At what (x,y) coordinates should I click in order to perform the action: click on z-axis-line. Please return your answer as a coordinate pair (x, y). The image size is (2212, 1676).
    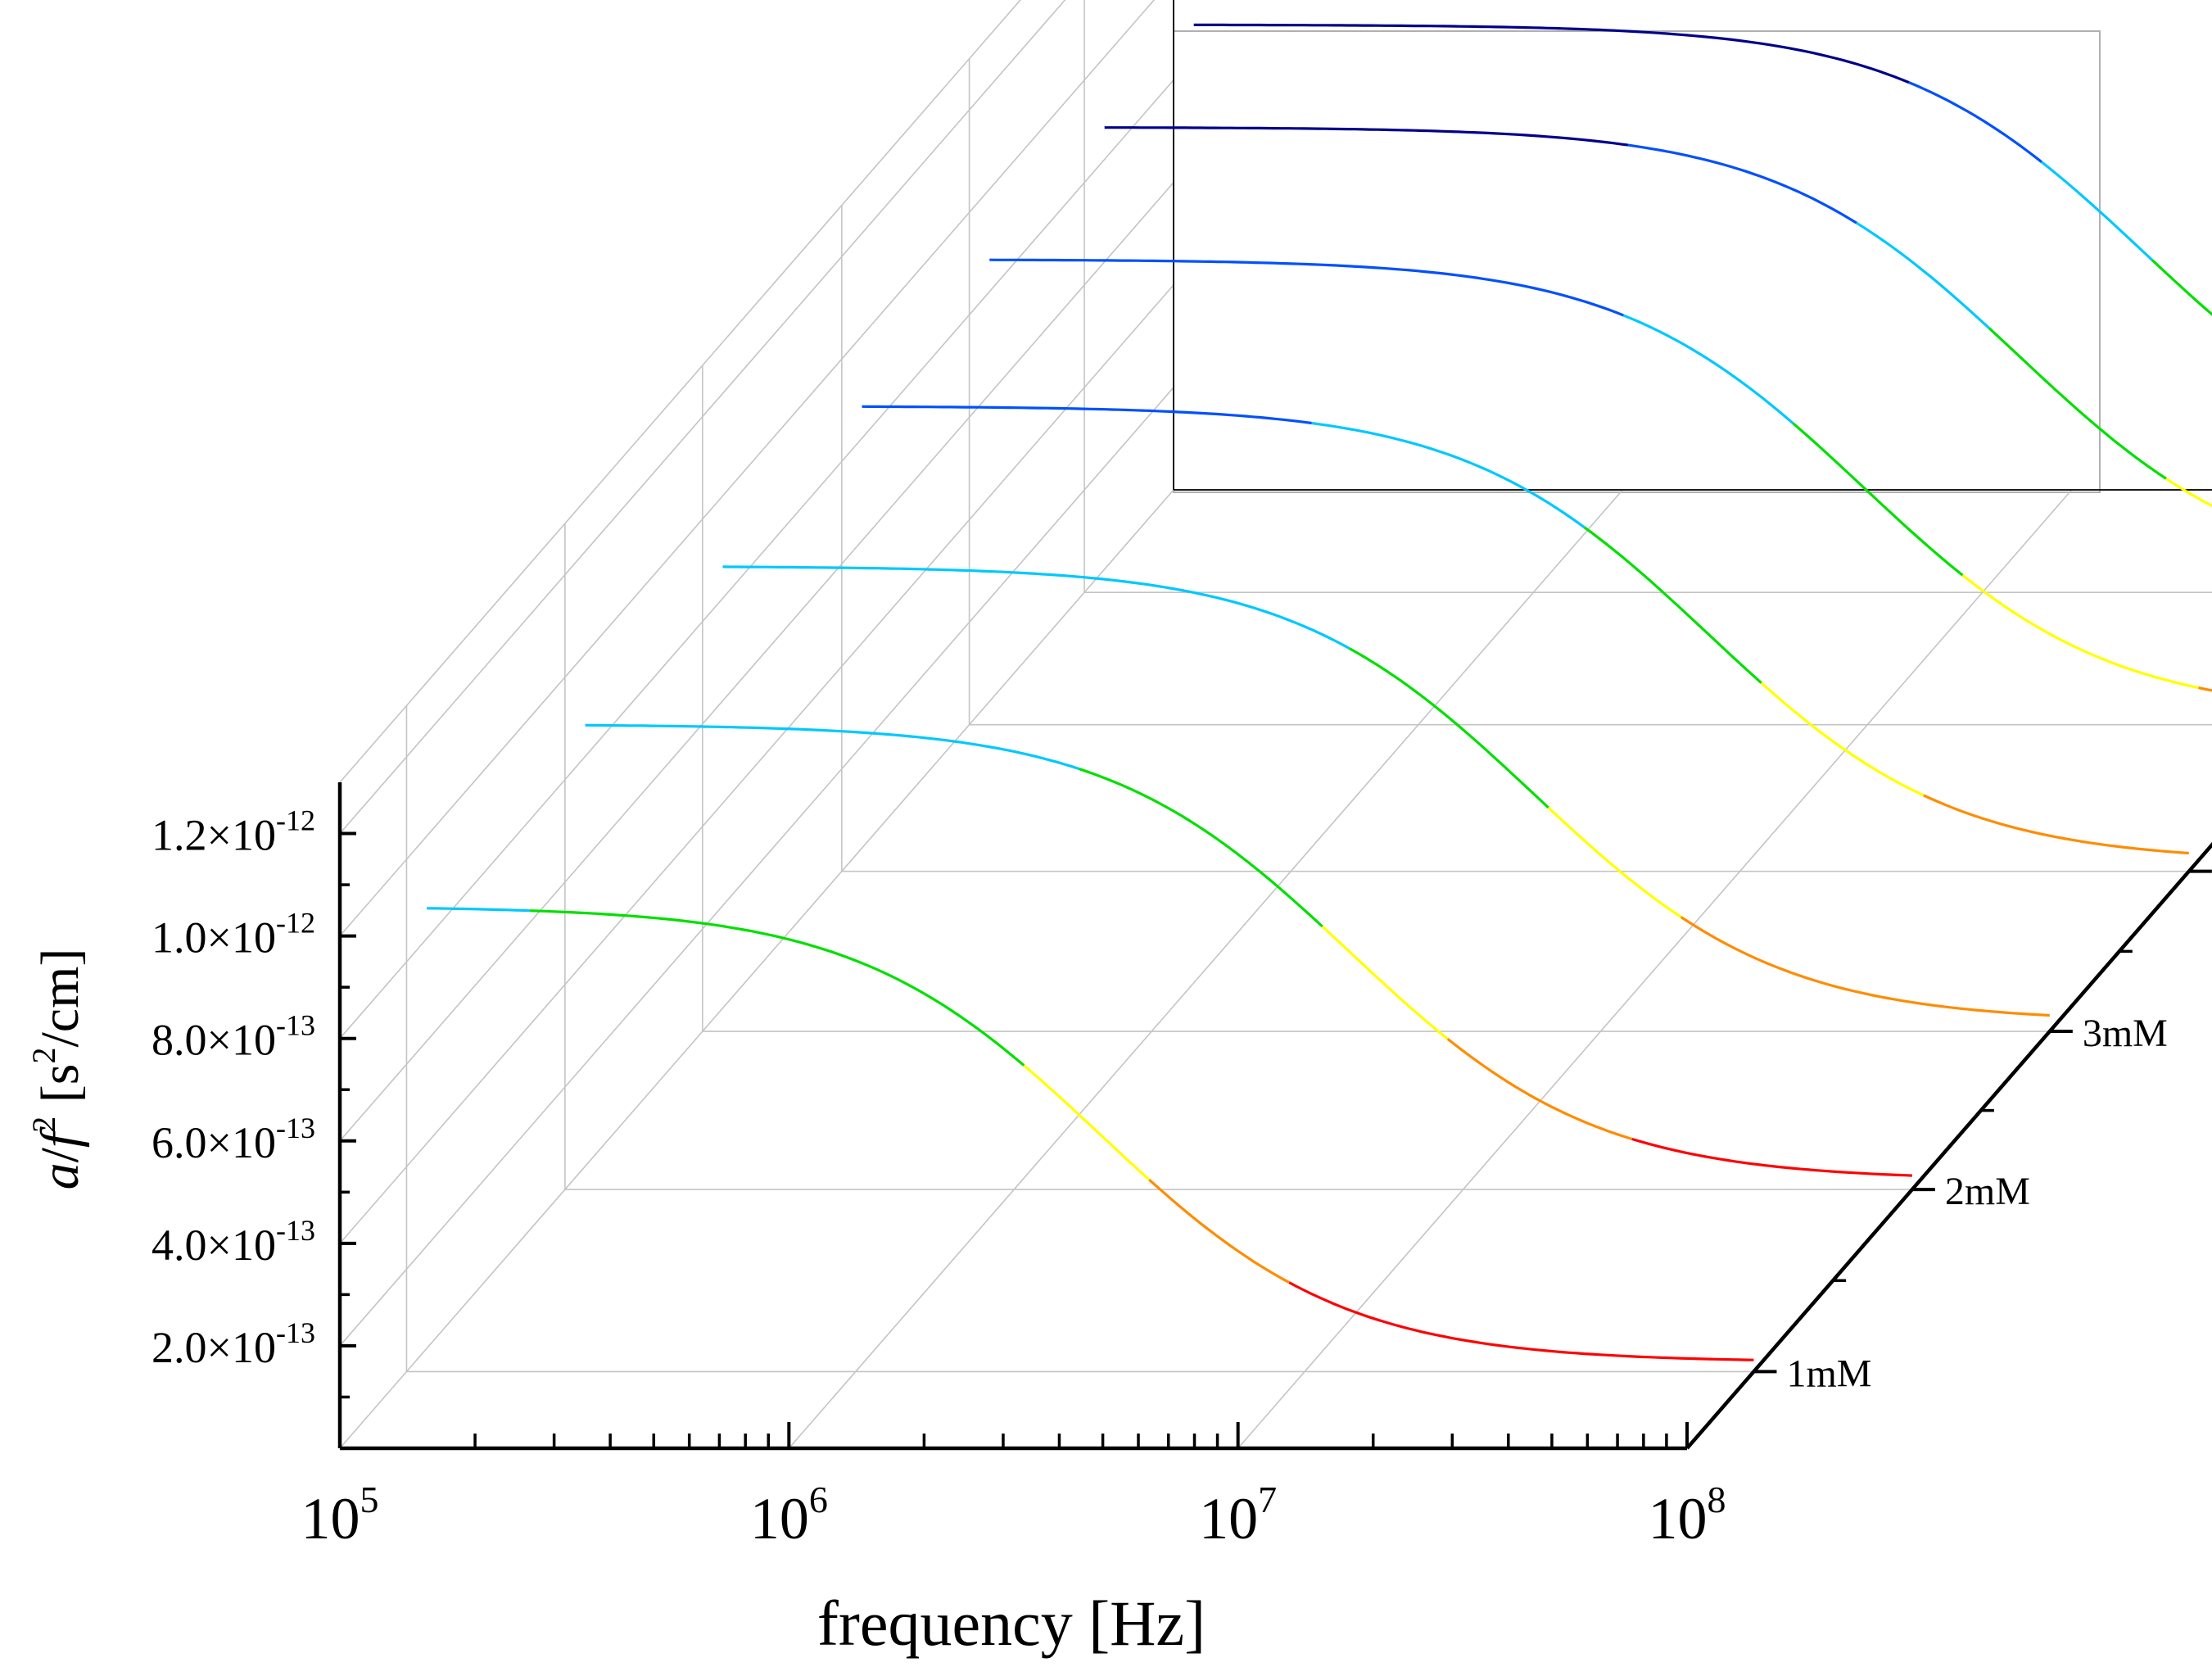
    Looking at the image, I should click on (1949, 1146).